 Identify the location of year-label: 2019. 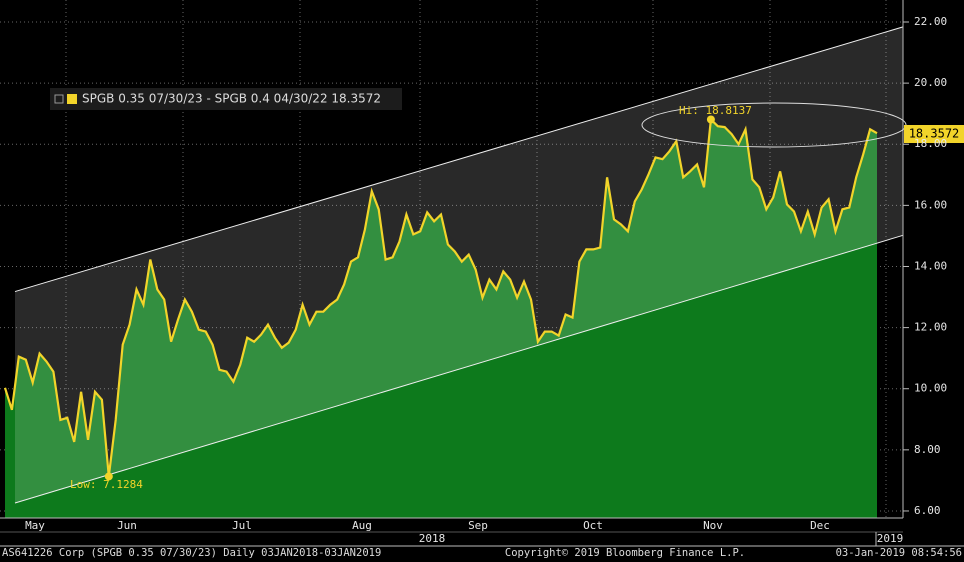
(890, 538).